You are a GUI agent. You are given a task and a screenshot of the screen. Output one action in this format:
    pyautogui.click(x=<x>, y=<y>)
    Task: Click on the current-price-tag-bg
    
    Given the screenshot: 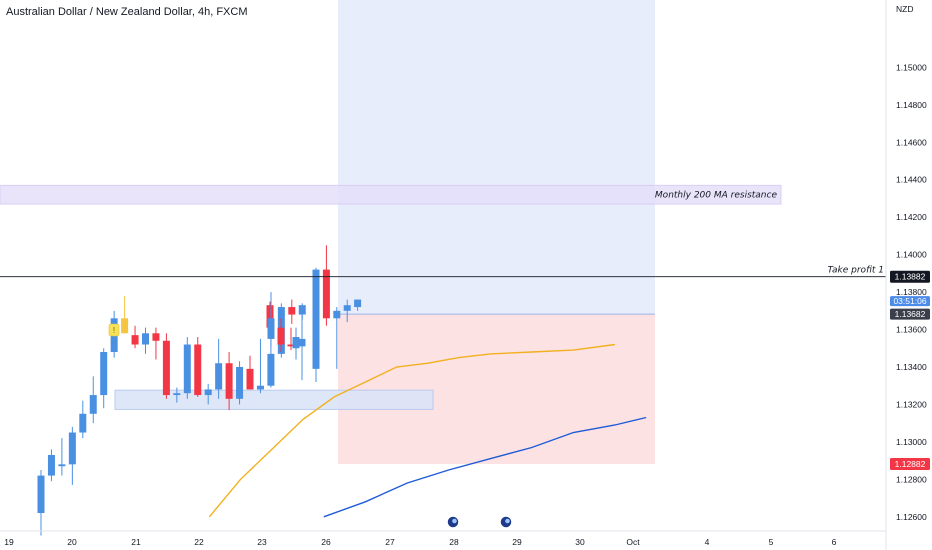 What is the action you would take?
    pyautogui.click(x=910, y=314)
    